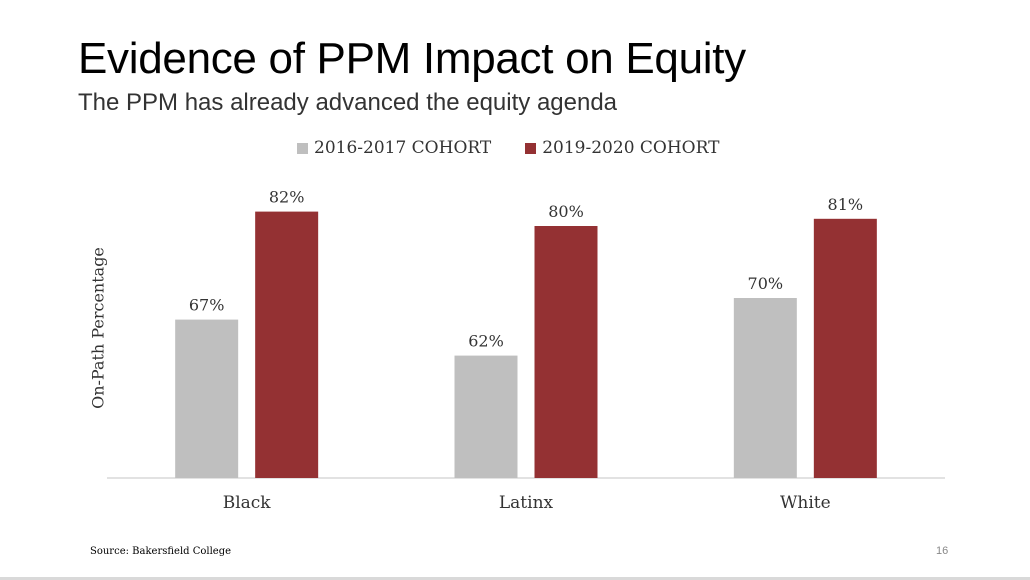  Describe the element at coordinates (805, 503) in the screenshot. I see `x-tick-label-white: White` at that location.